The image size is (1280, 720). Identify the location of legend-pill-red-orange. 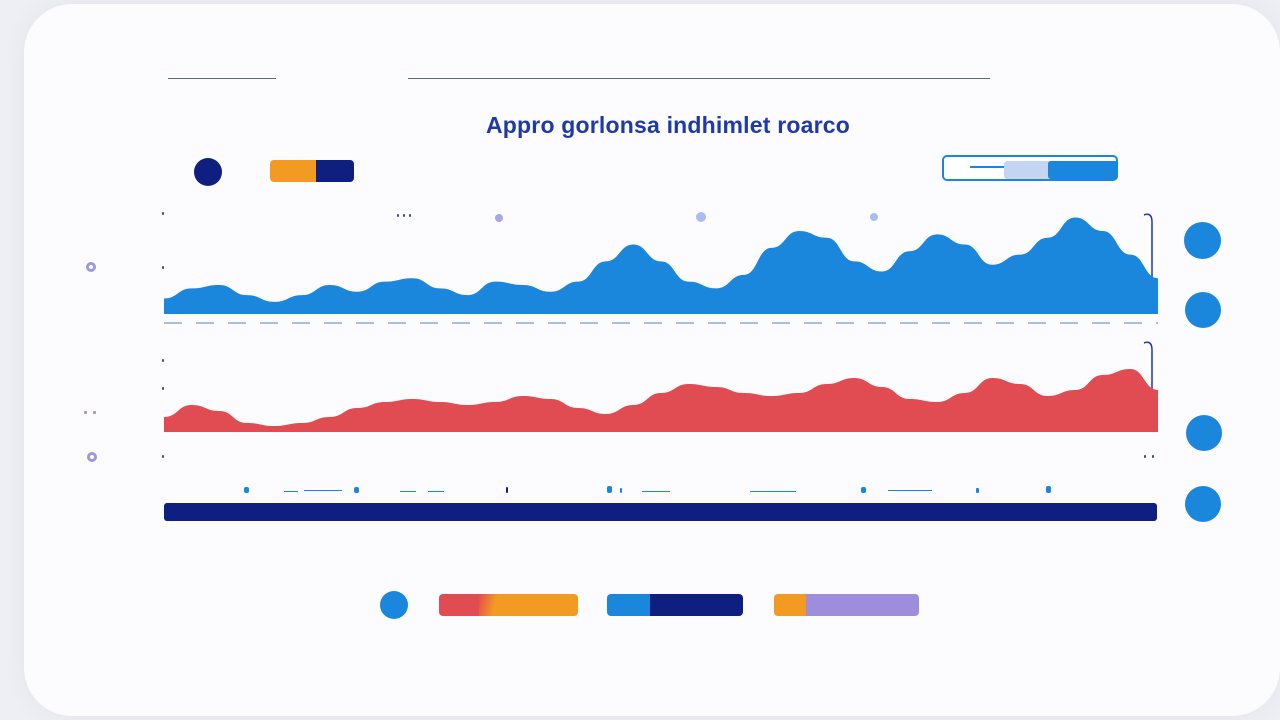
(508, 605).